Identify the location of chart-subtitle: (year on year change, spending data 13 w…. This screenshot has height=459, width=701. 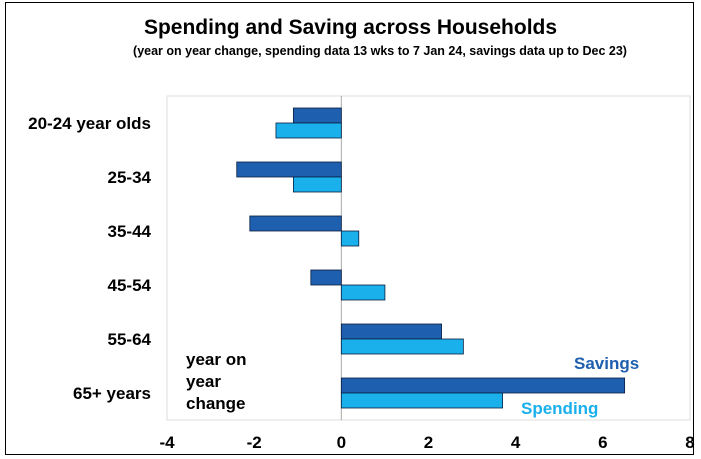
(380, 51).